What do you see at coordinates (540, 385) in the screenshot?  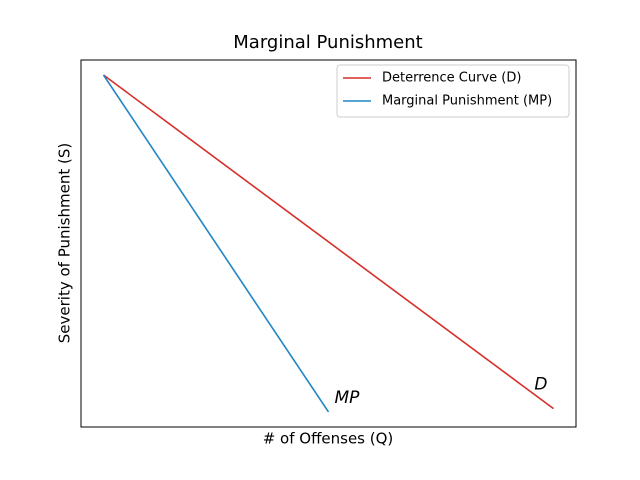 I see `line-annotation: D` at bounding box center [540, 385].